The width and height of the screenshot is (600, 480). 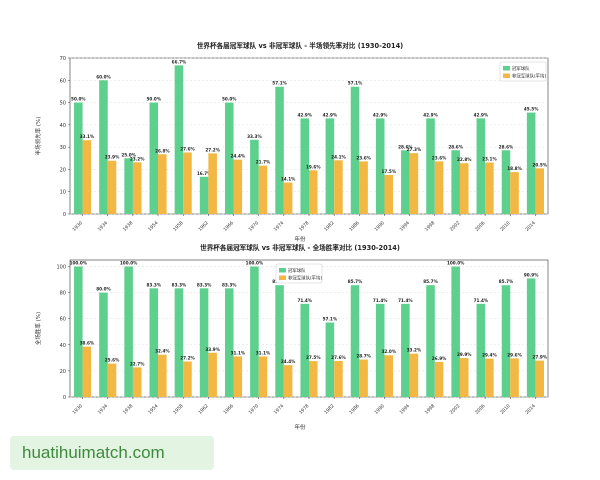 I want to click on watermark: huatihuimatch.com, so click(x=112, y=453).